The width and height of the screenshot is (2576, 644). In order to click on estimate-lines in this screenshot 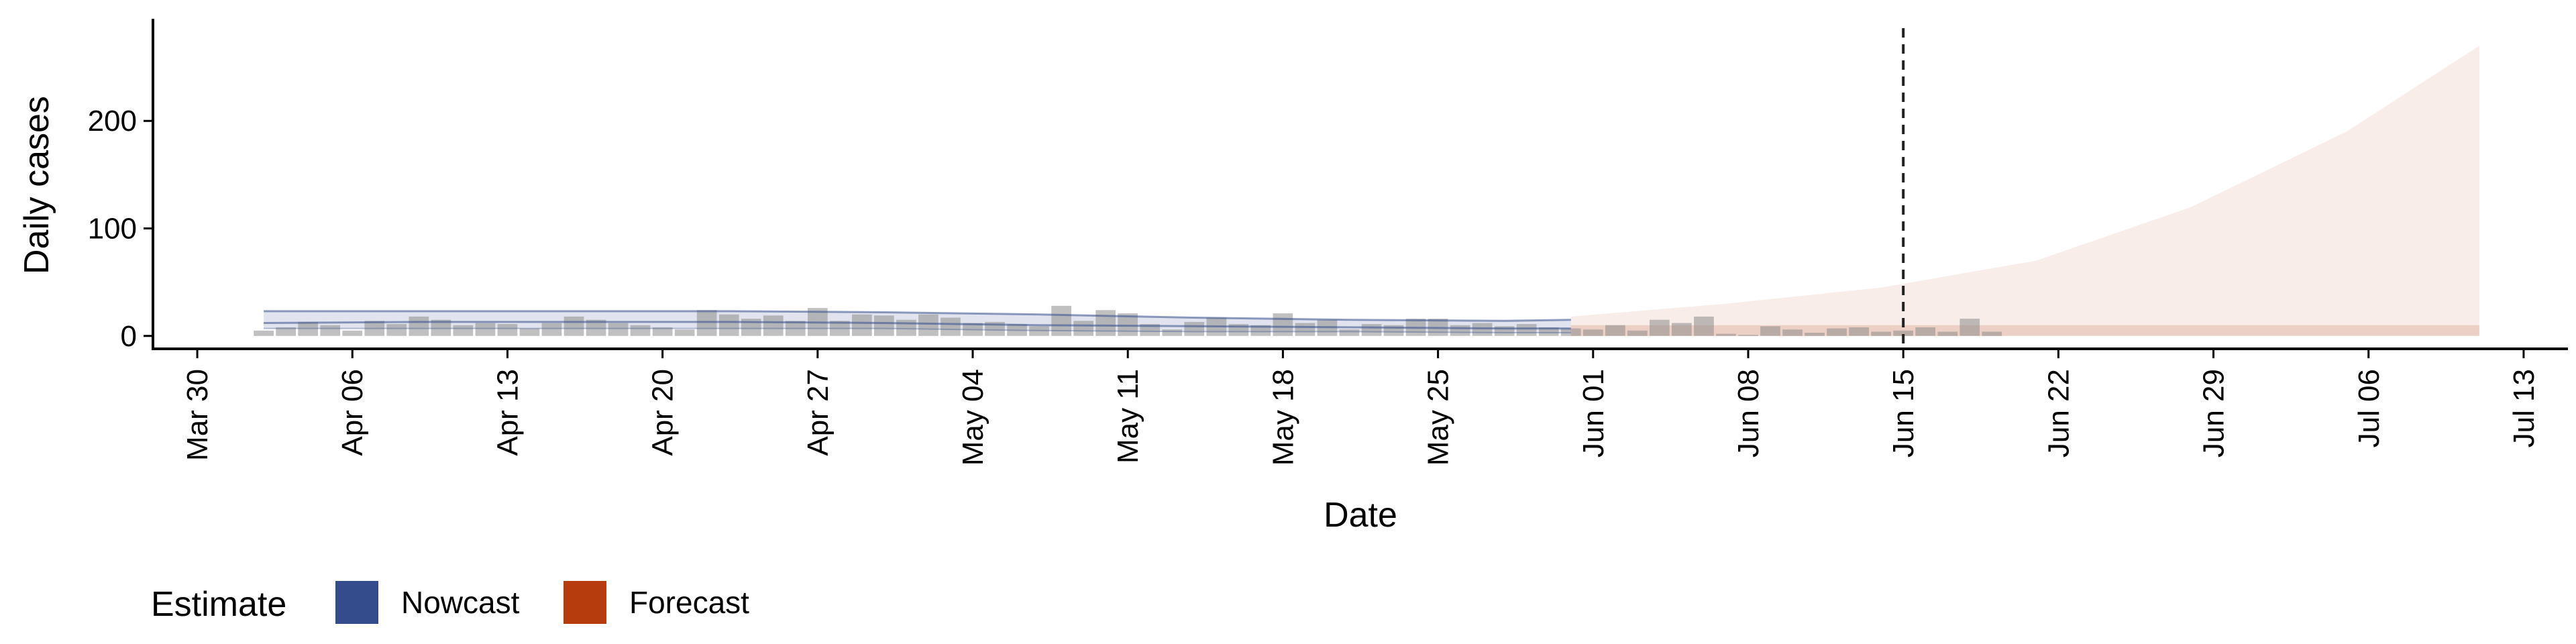, I will do `click(917, 321)`.